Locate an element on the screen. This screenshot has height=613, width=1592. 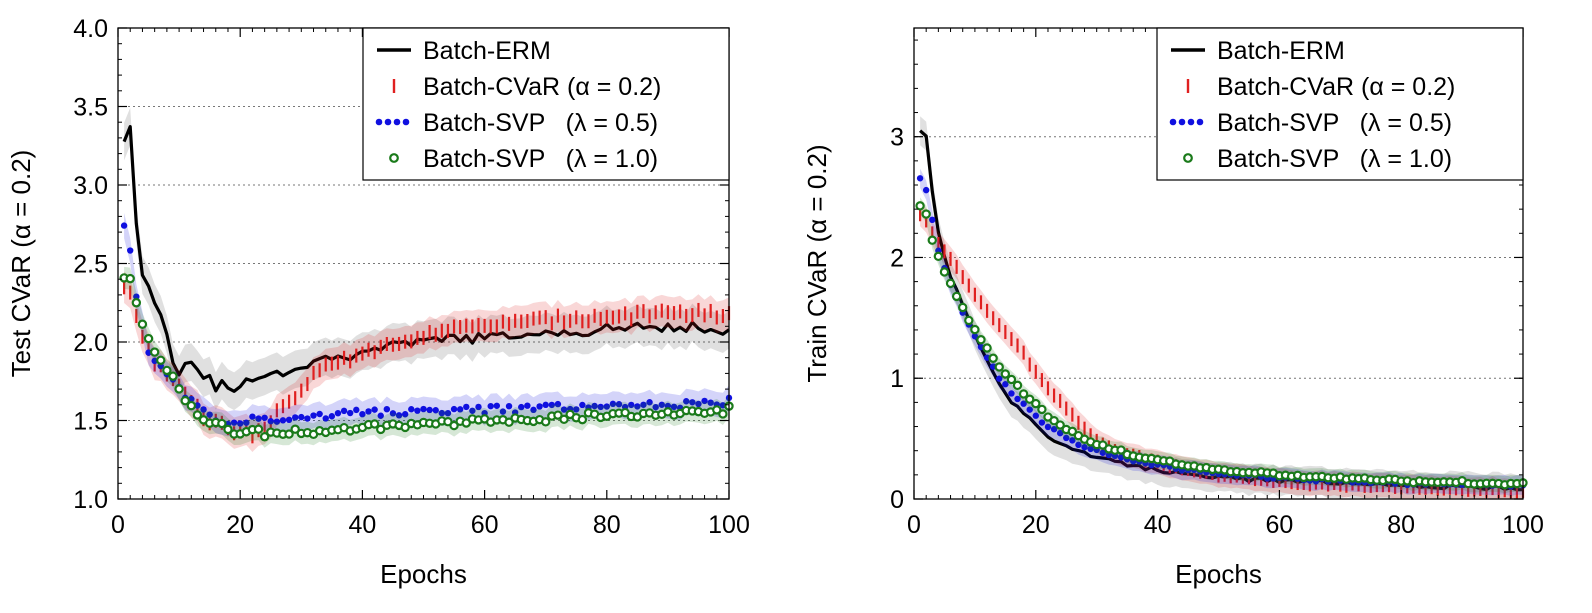
y-tick-label: 1.0 is located at coordinates (90, 500).